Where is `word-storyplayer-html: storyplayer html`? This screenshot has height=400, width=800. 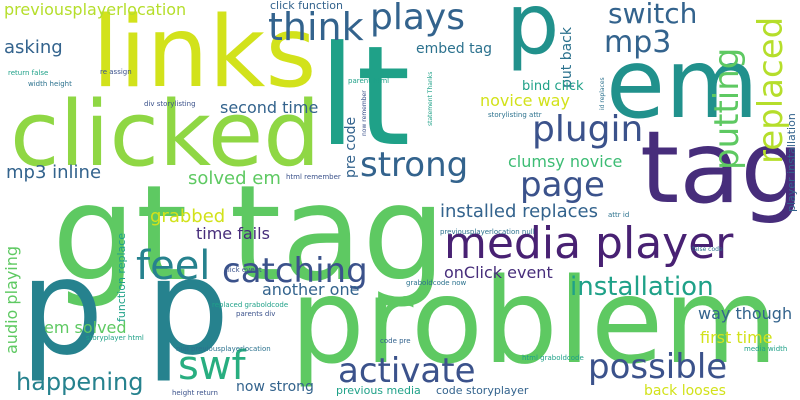 word-storyplayer-html: storyplayer html is located at coordinates (115, 338).